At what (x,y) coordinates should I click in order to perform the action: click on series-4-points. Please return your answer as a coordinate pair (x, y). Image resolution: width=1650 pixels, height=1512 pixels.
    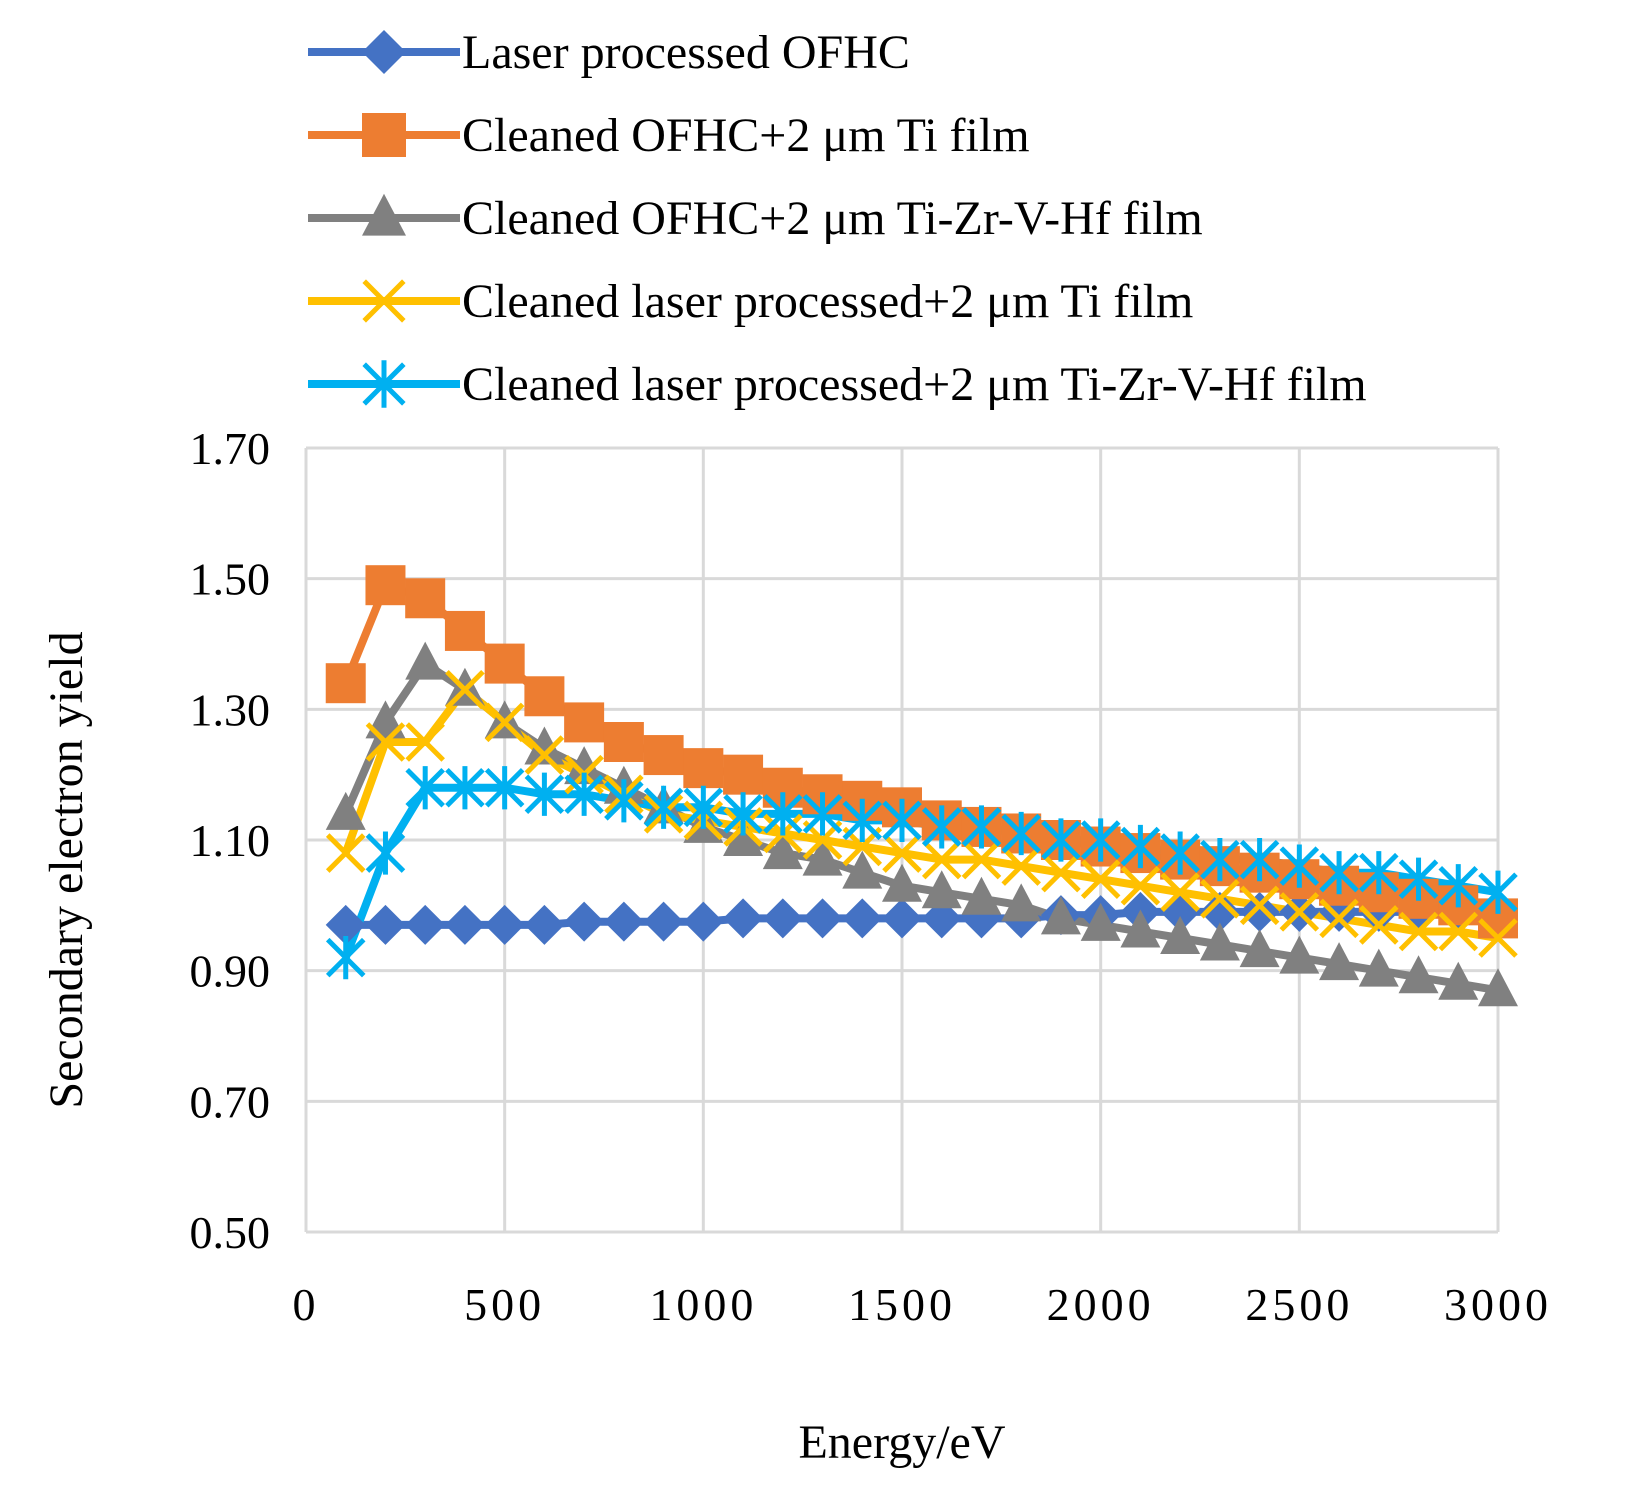
    Looking at the image, I should click on (921, 873).